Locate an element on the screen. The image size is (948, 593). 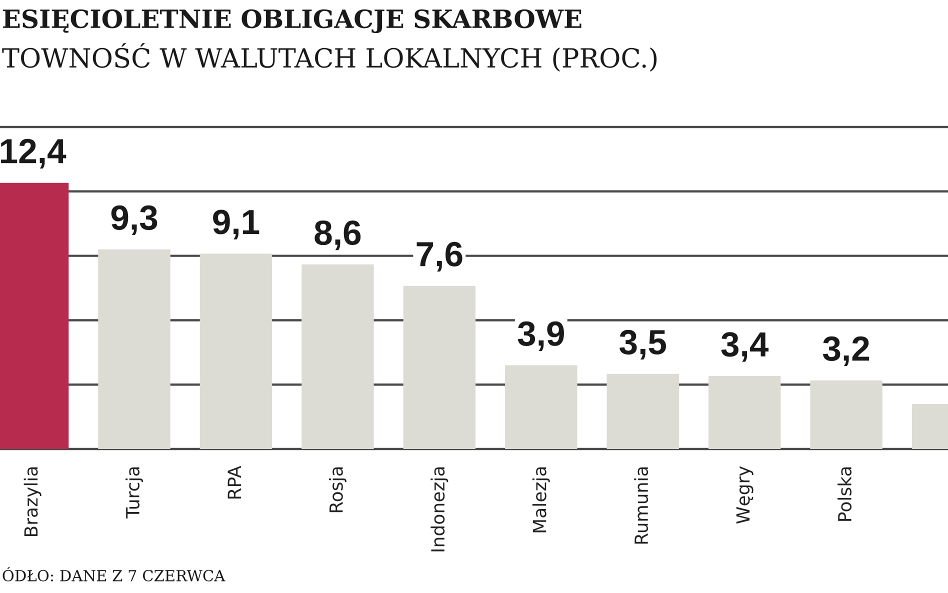
x-tick-label: Polska is located at coordinates (845, 494).